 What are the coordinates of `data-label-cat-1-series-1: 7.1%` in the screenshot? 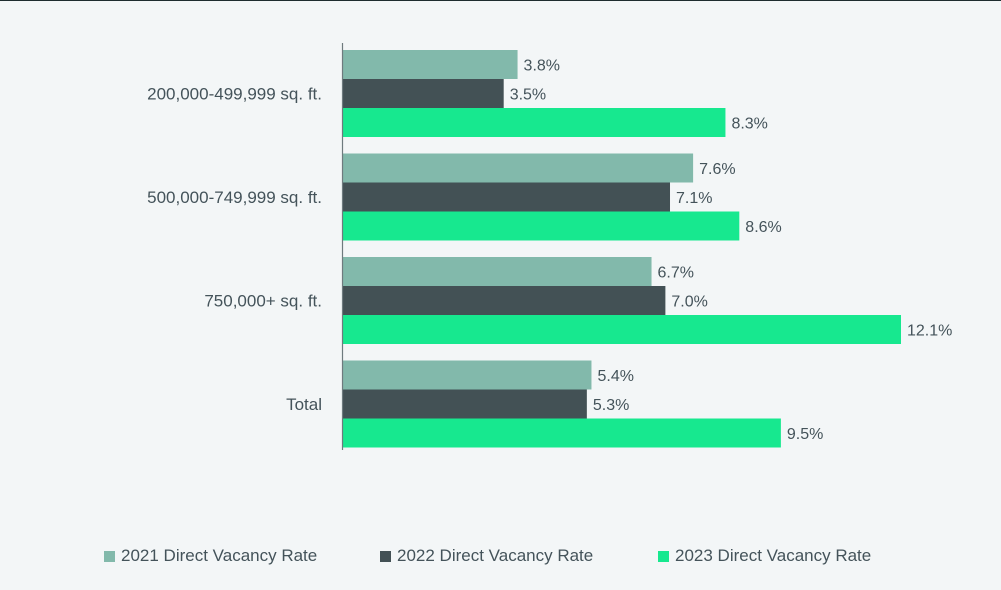 It's located at (694, 198).